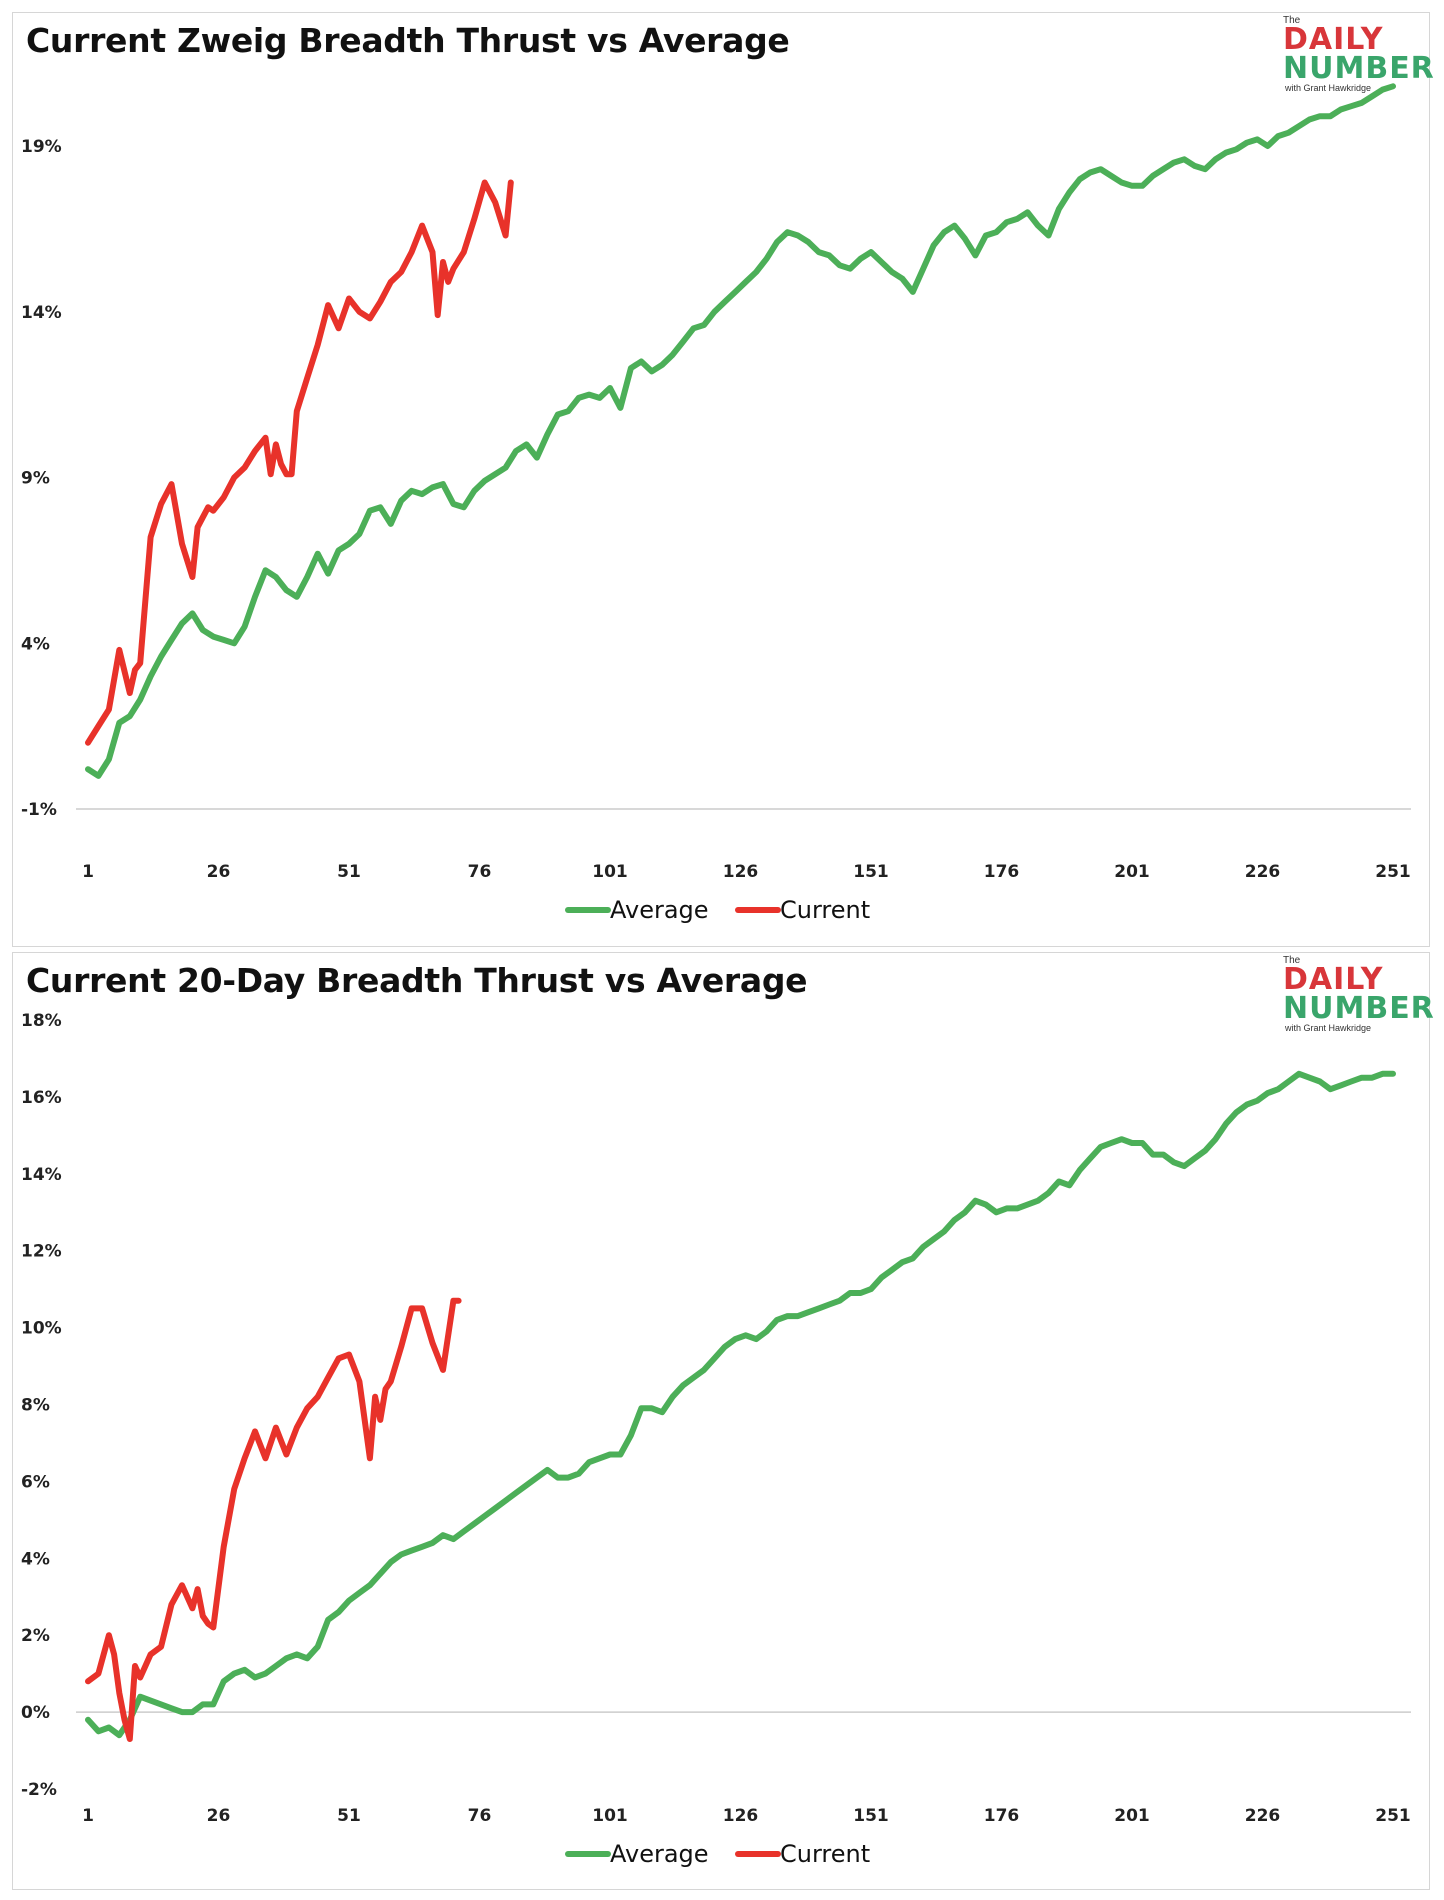  What do you see at coordinates (35, 1406) in the screenshot?
I see `y-tick-label: 8%` at bounding box center [35, 1406].